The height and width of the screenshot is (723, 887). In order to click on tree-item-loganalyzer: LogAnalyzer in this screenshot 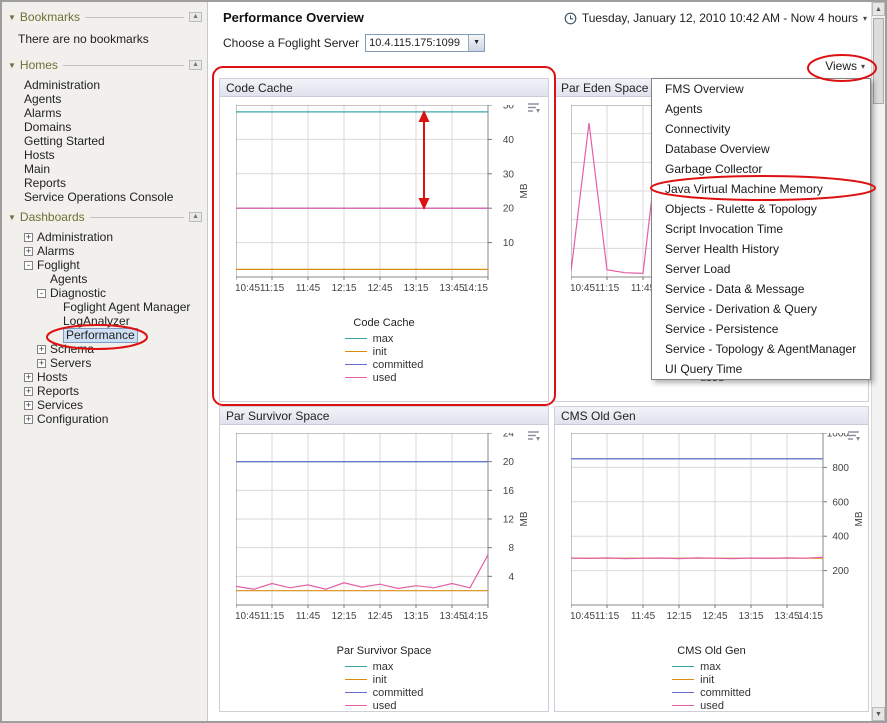, I will do `click(104, 321)`.